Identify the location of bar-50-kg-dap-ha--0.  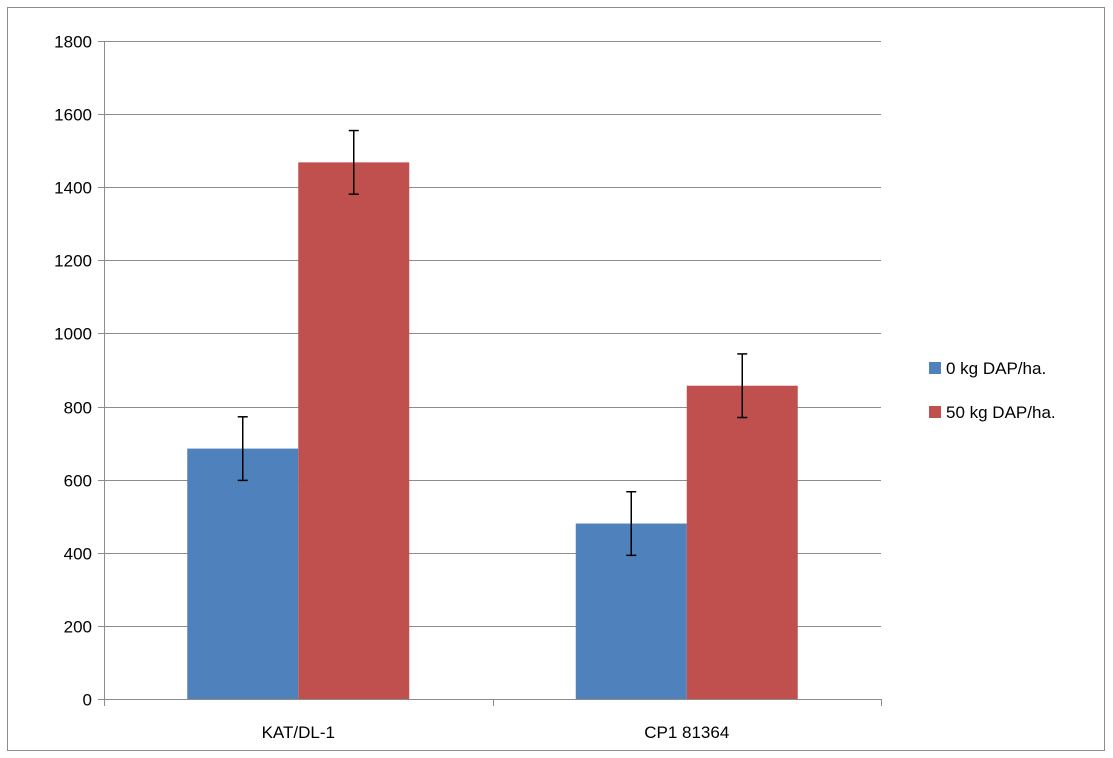
(354, 430).